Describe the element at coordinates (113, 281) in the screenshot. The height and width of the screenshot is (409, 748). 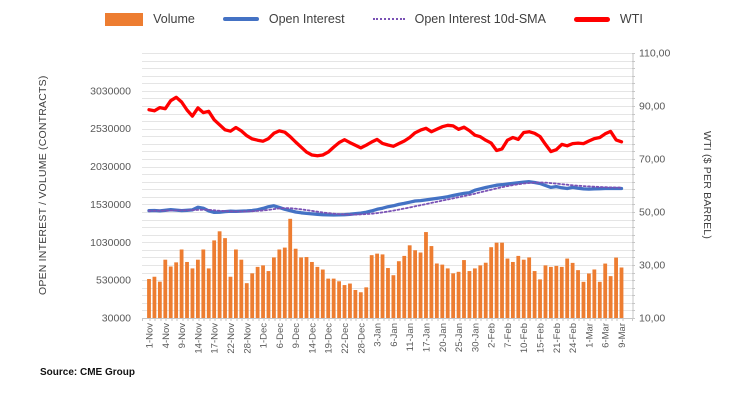
I see `svg-text: 530000` at that location.